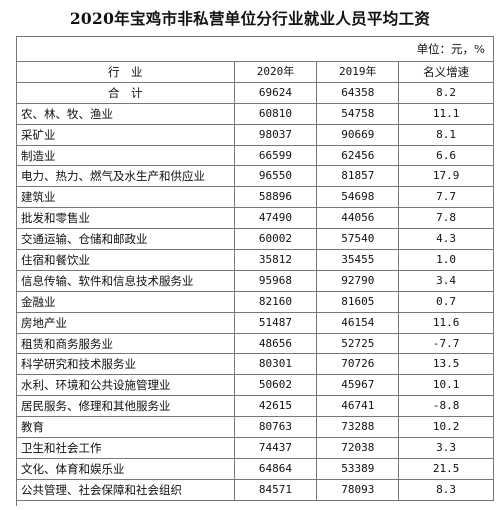 This screenshot has height=510, width=500. Describe the element at coordinates (358, 406) in the screenshot. I see `wage-2019-cell: 46741` at that location.